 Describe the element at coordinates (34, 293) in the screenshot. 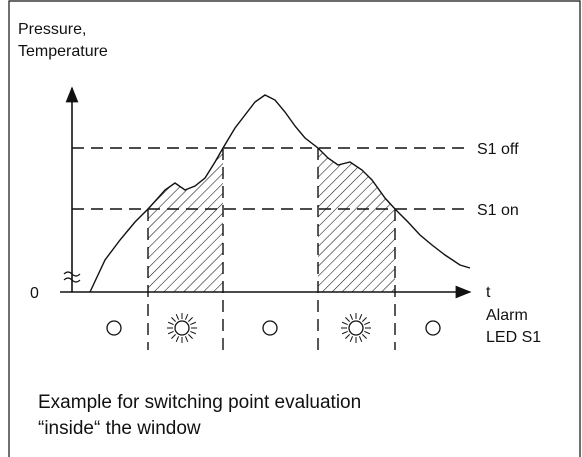

I see `origin-label: 0` at that location.